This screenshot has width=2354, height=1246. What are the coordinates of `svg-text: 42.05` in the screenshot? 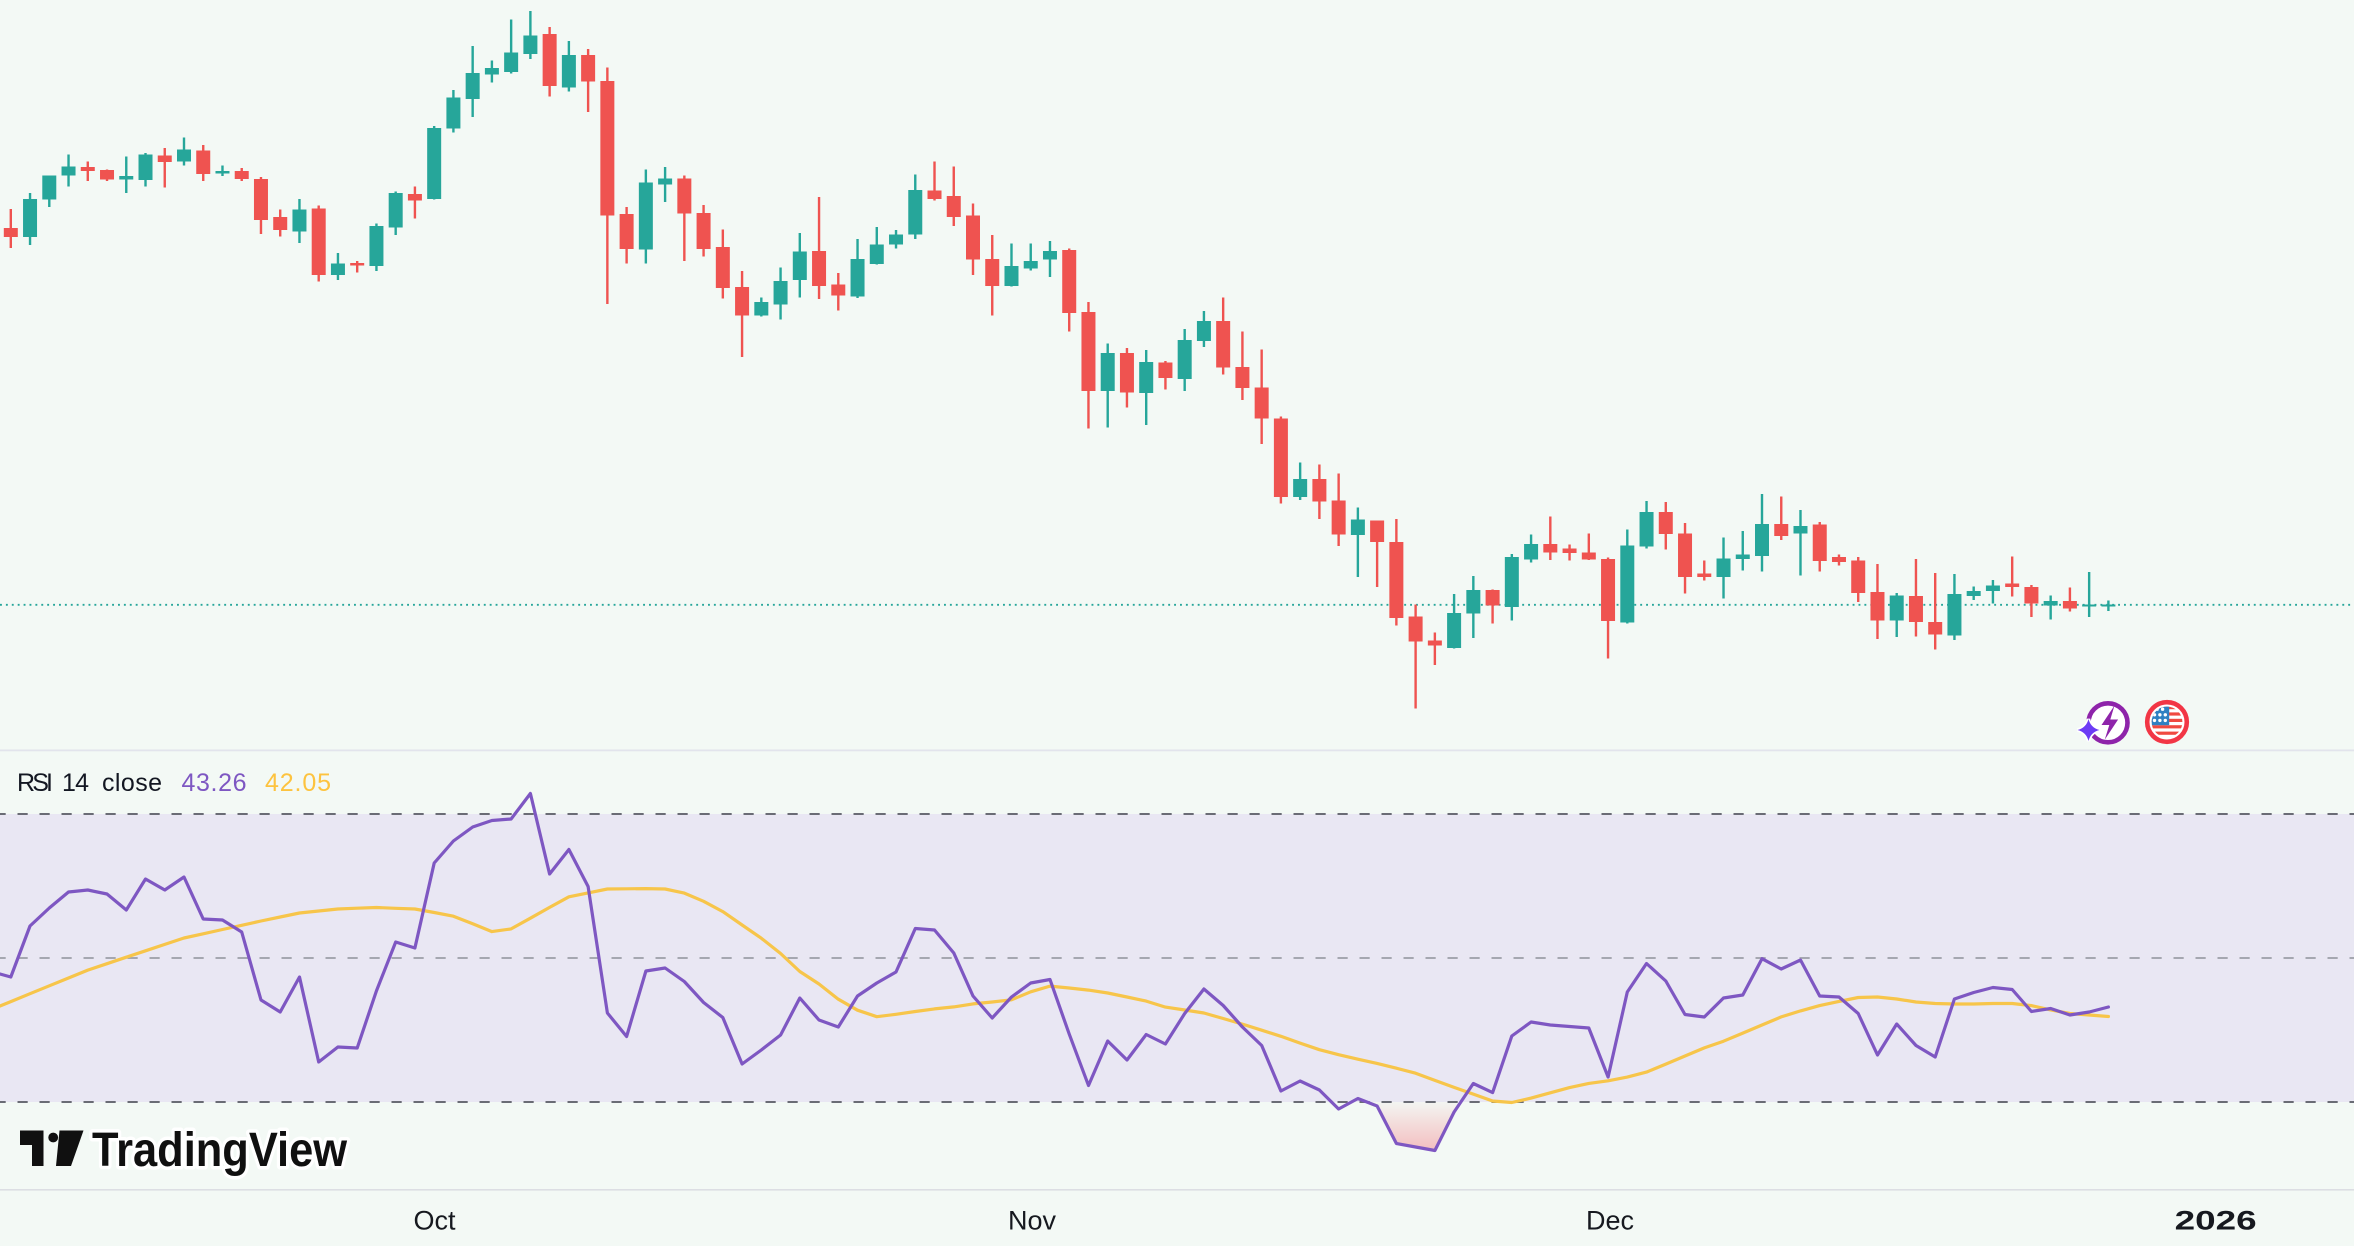 It's located at (298, 783).